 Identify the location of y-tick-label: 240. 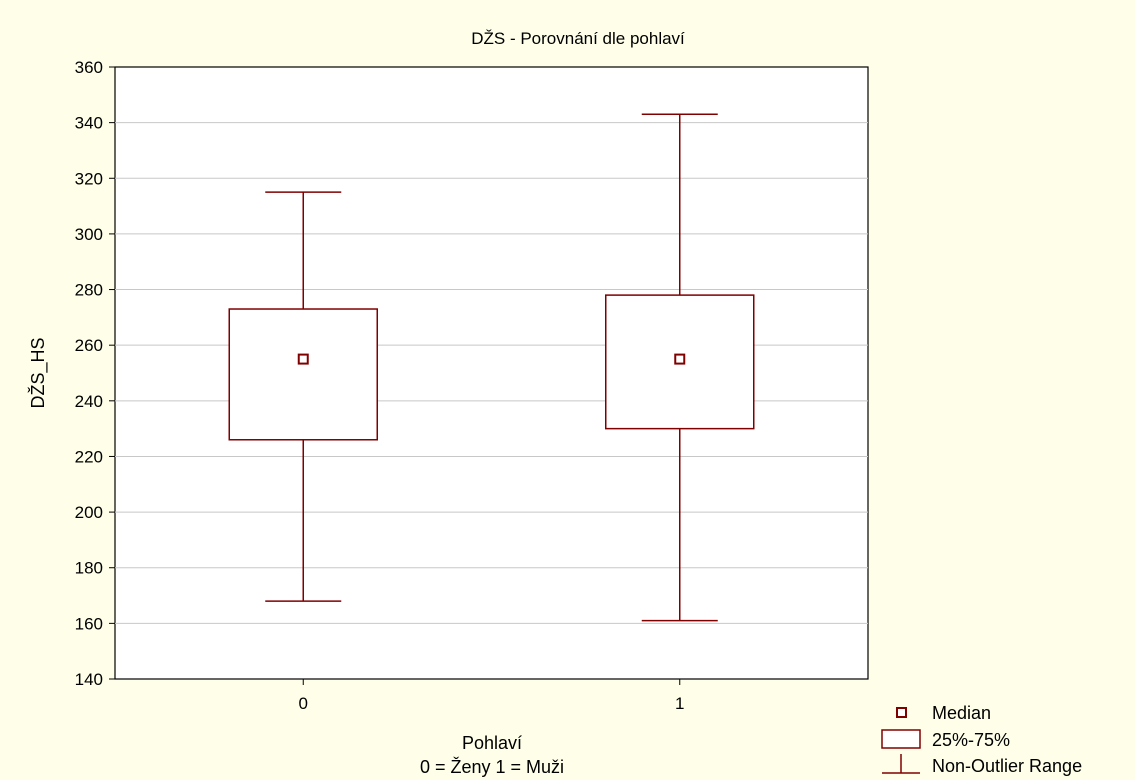
(89, 401).